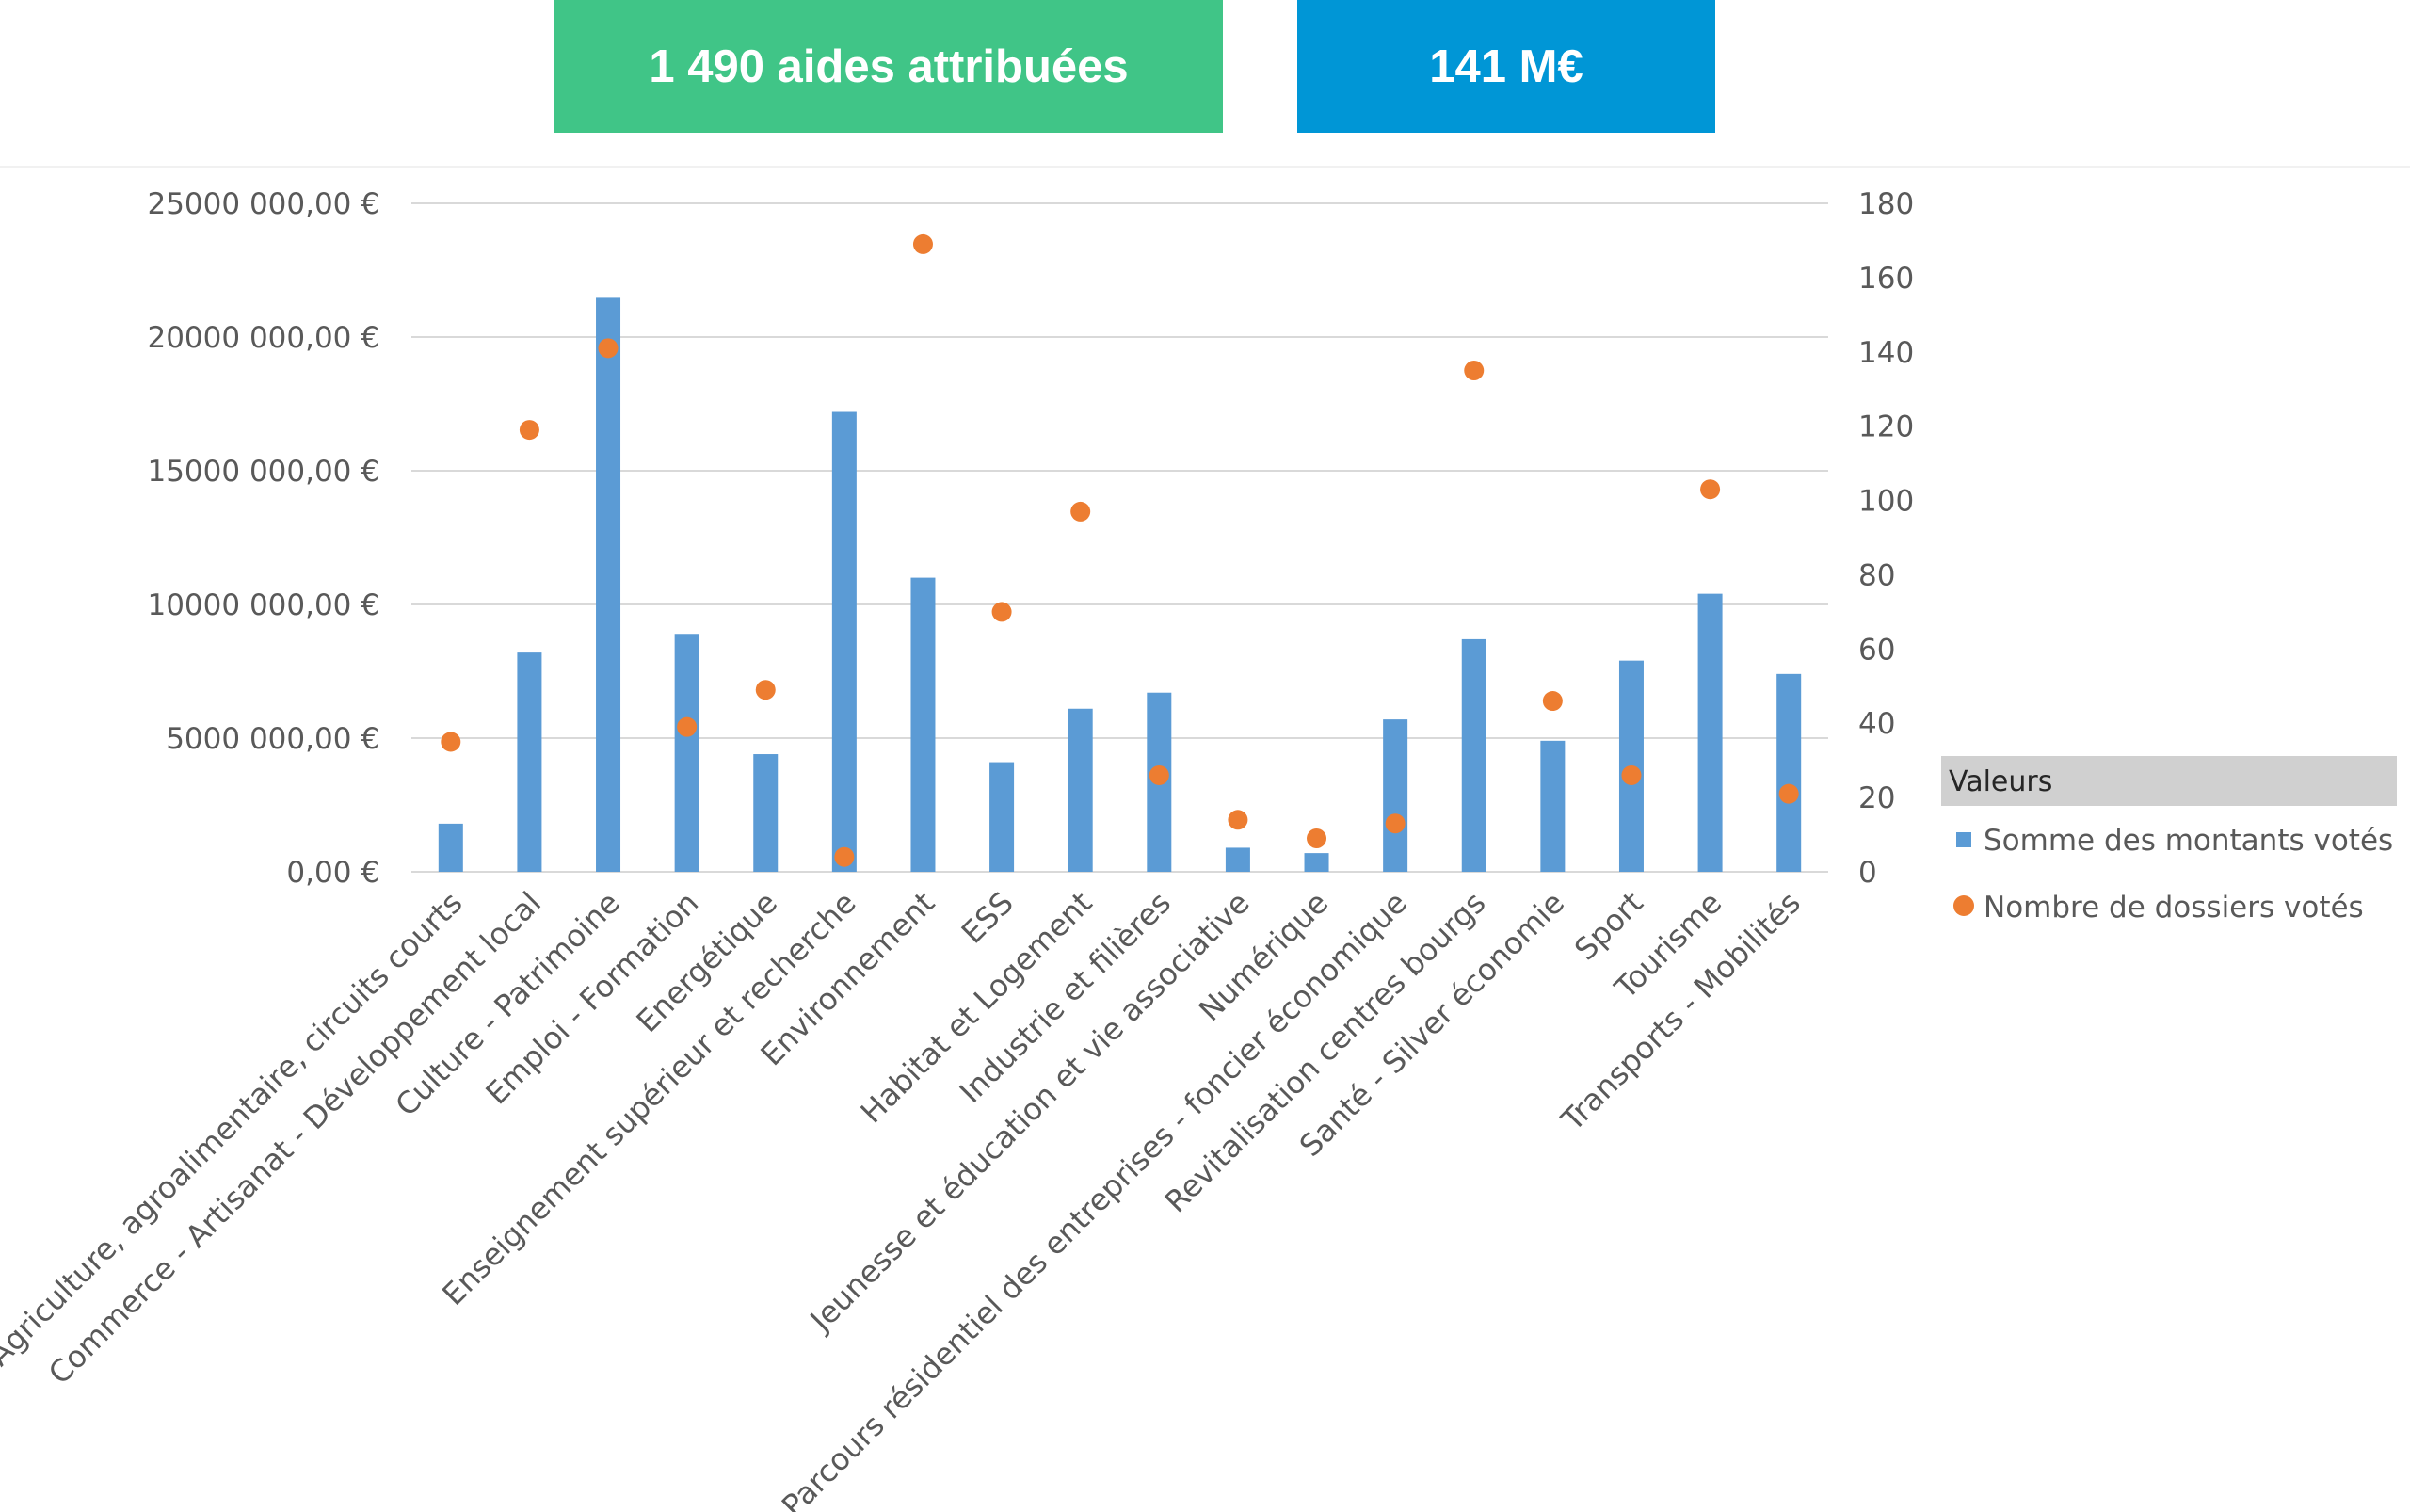 The width and height of the screenshot is (2410, 1512). Describe the element at coordinates (2001, 781) in the screenshot. I see `legend-title: Valeurs` at that location.